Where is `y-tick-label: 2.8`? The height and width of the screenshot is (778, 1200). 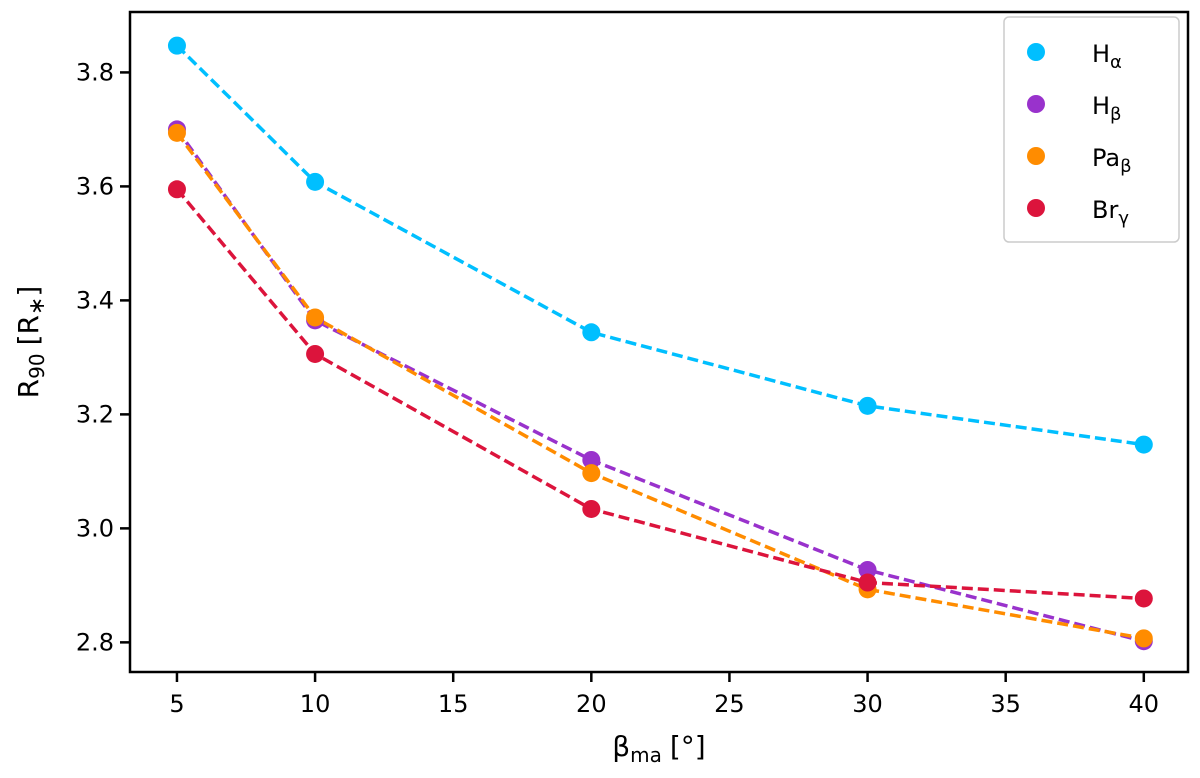
y-tick-label: 2.8 is located at coordinates (95, 642).